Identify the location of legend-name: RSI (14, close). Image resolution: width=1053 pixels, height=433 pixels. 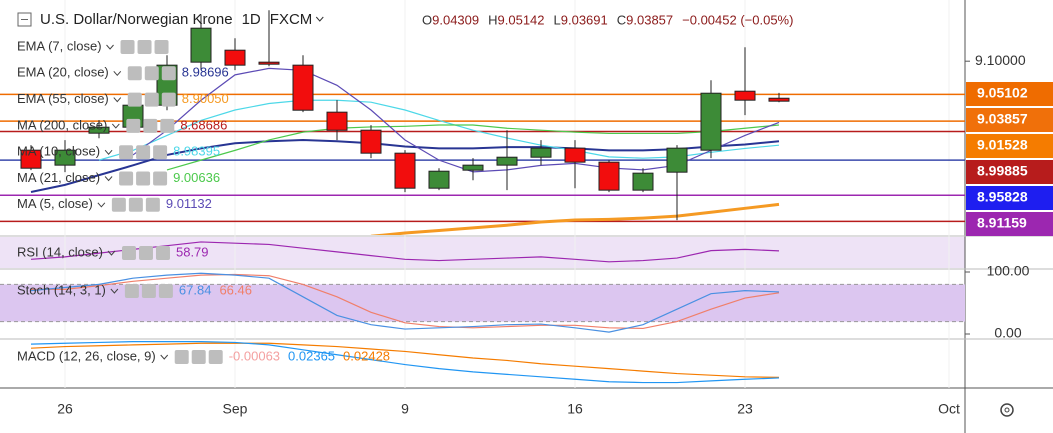
(60, 251).